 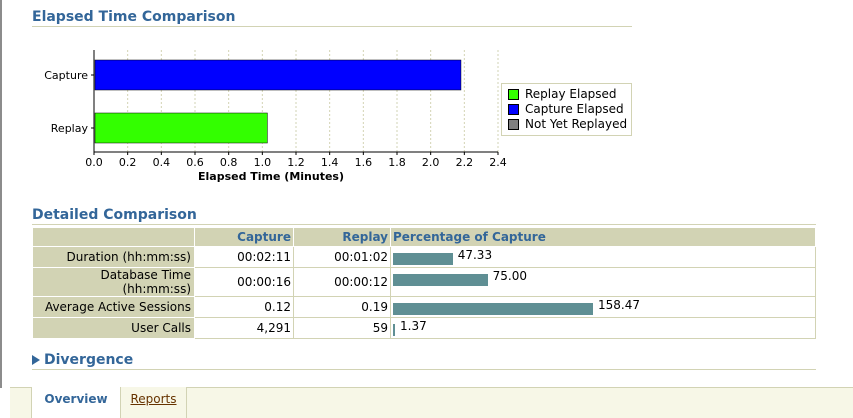 What do you see at coordinates (342, 282) in the screenshot?
I see `replay-value: 00:00:12` at bounding box center [342, 282].